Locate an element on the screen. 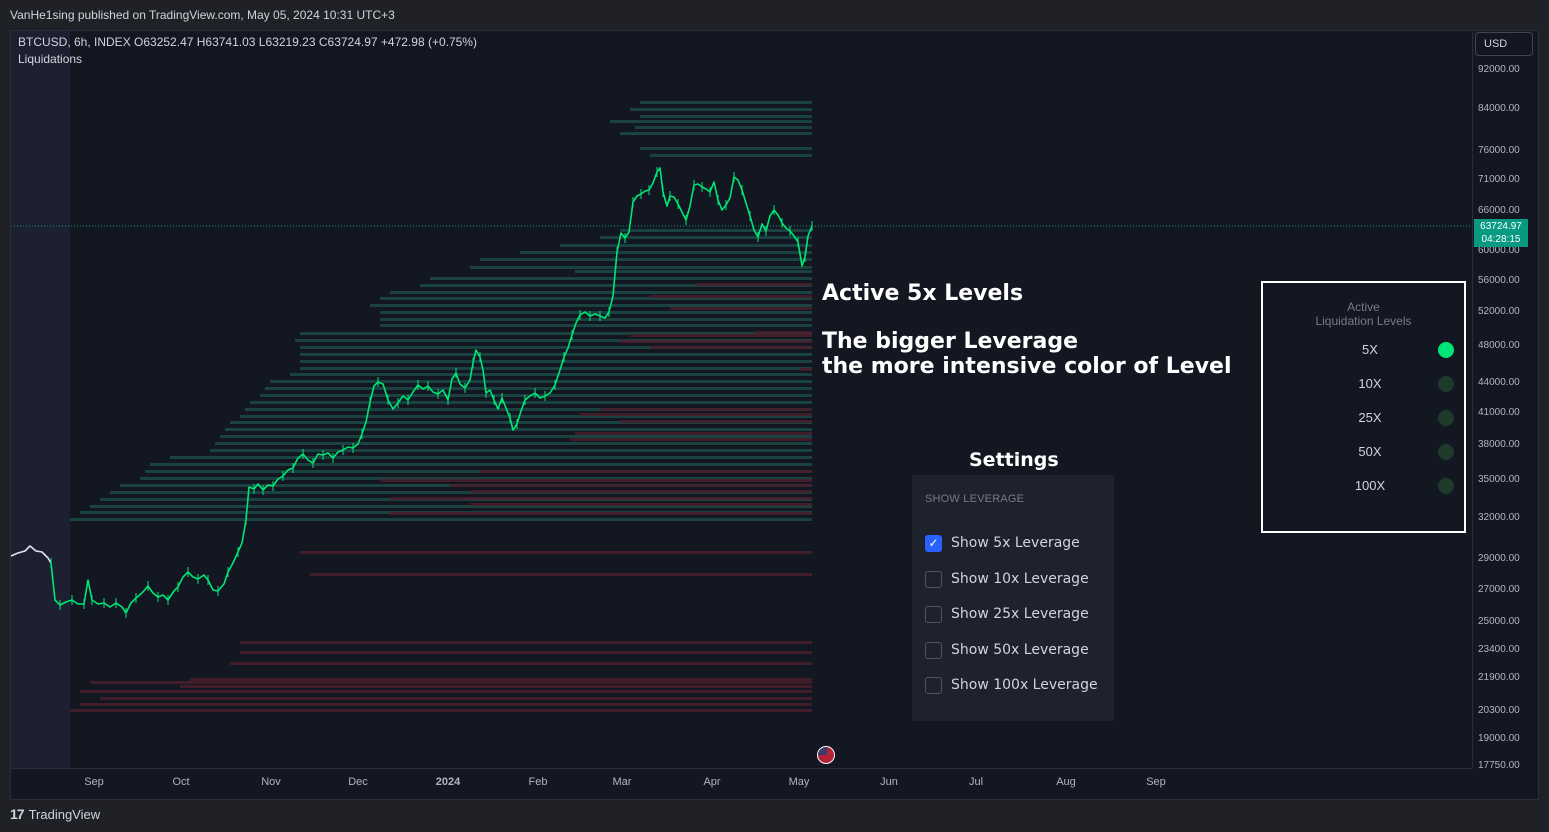 Image resolution: width=1549 pixels, height=832 pixels. option-show-25x: Show 25x Leverage is located at coordinates (1007, 614).